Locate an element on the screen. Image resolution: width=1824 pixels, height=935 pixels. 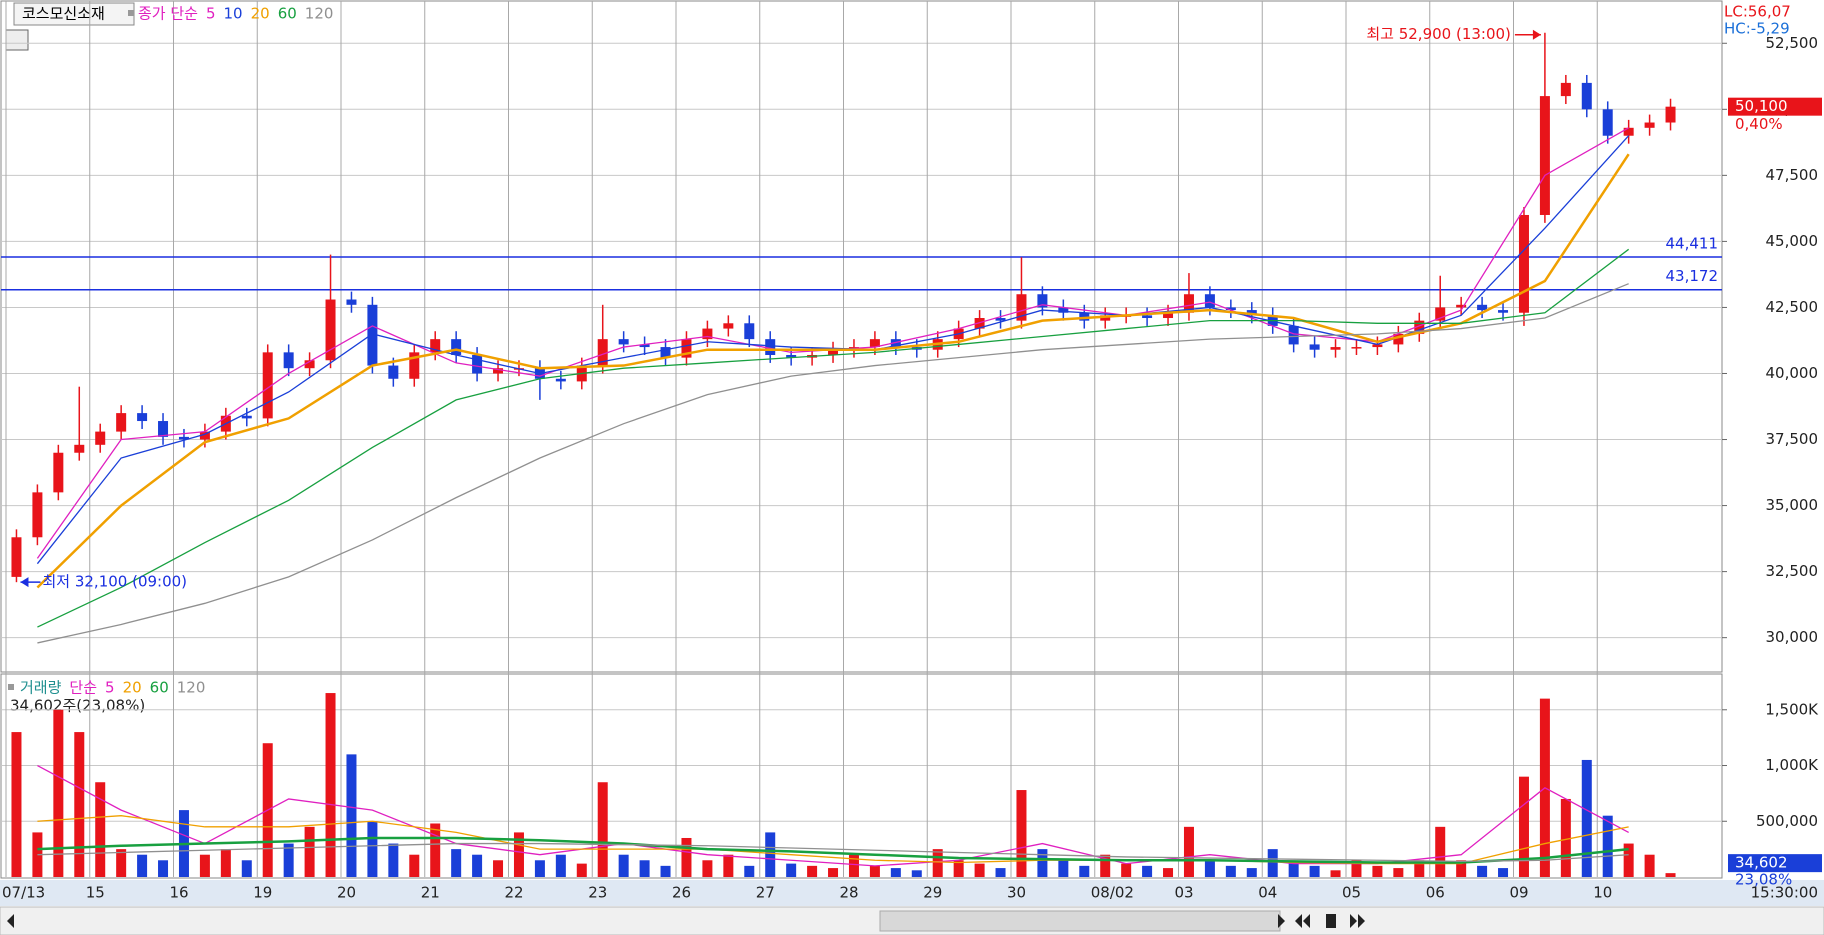
legend-entry: 종가 단순 is located at coordinates (168, 14).